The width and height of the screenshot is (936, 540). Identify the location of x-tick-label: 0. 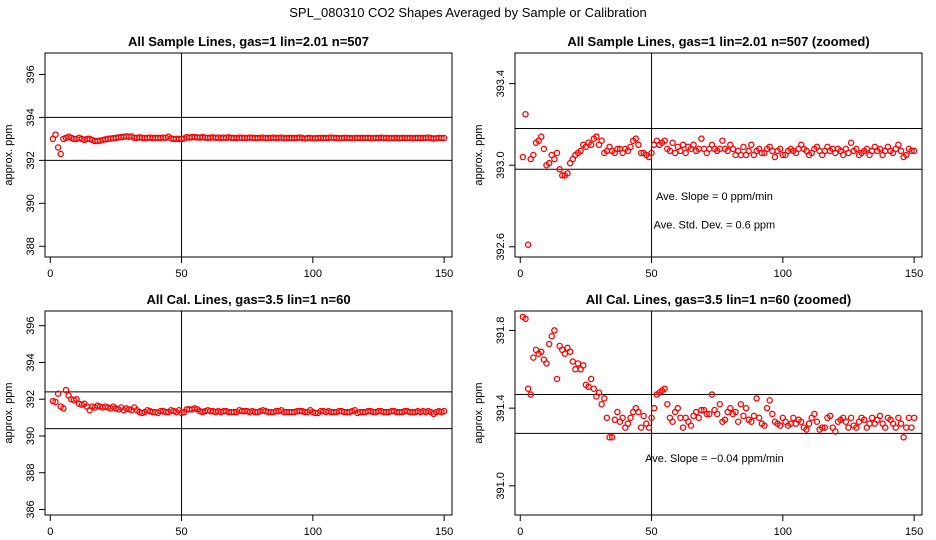
(520, 274).